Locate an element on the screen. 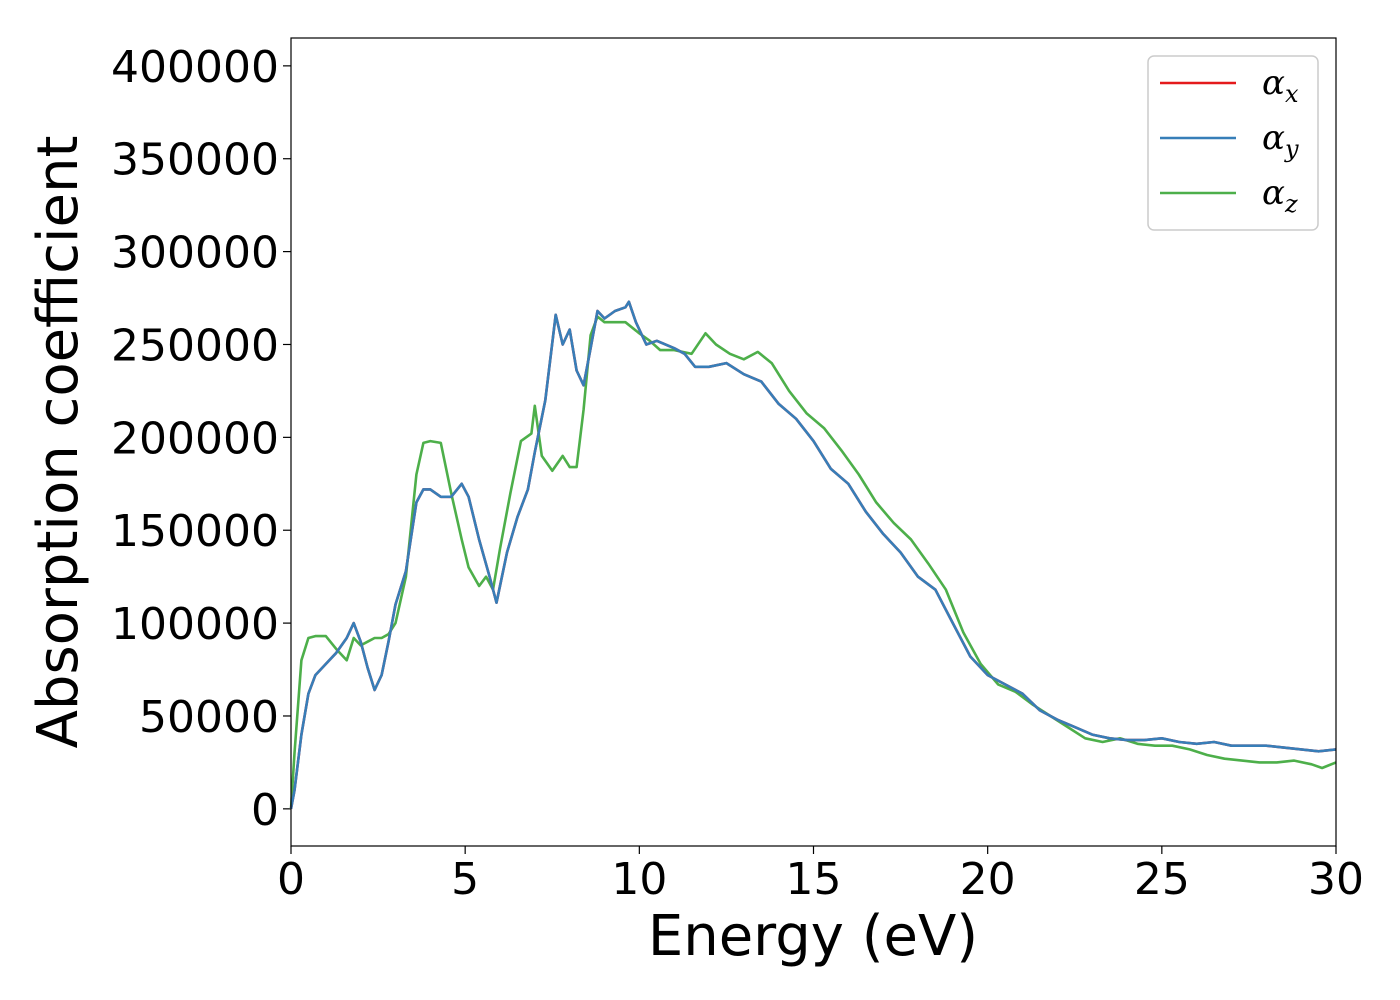  y-tick-label: 300000 is located at coordinates (195, 253).